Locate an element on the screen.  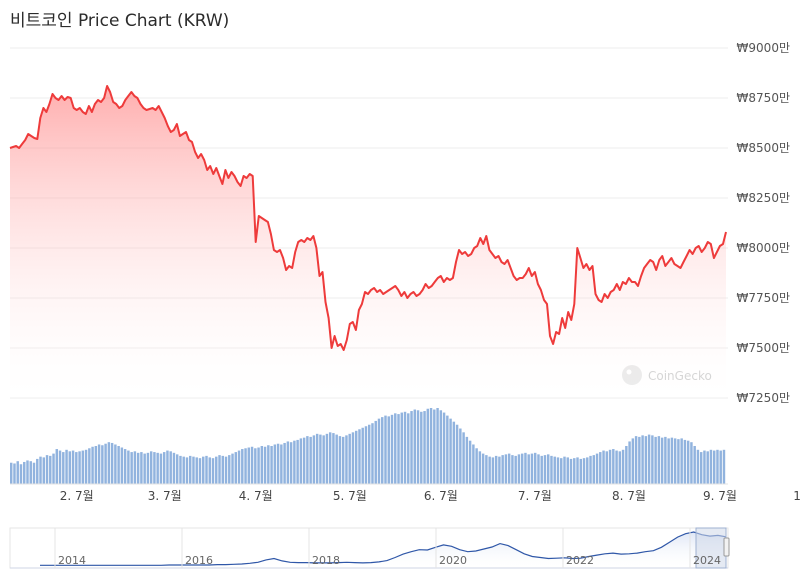
range-navigator: 2014 2016 2018 2020 2022 2024 is located at coordinates (369, 548).